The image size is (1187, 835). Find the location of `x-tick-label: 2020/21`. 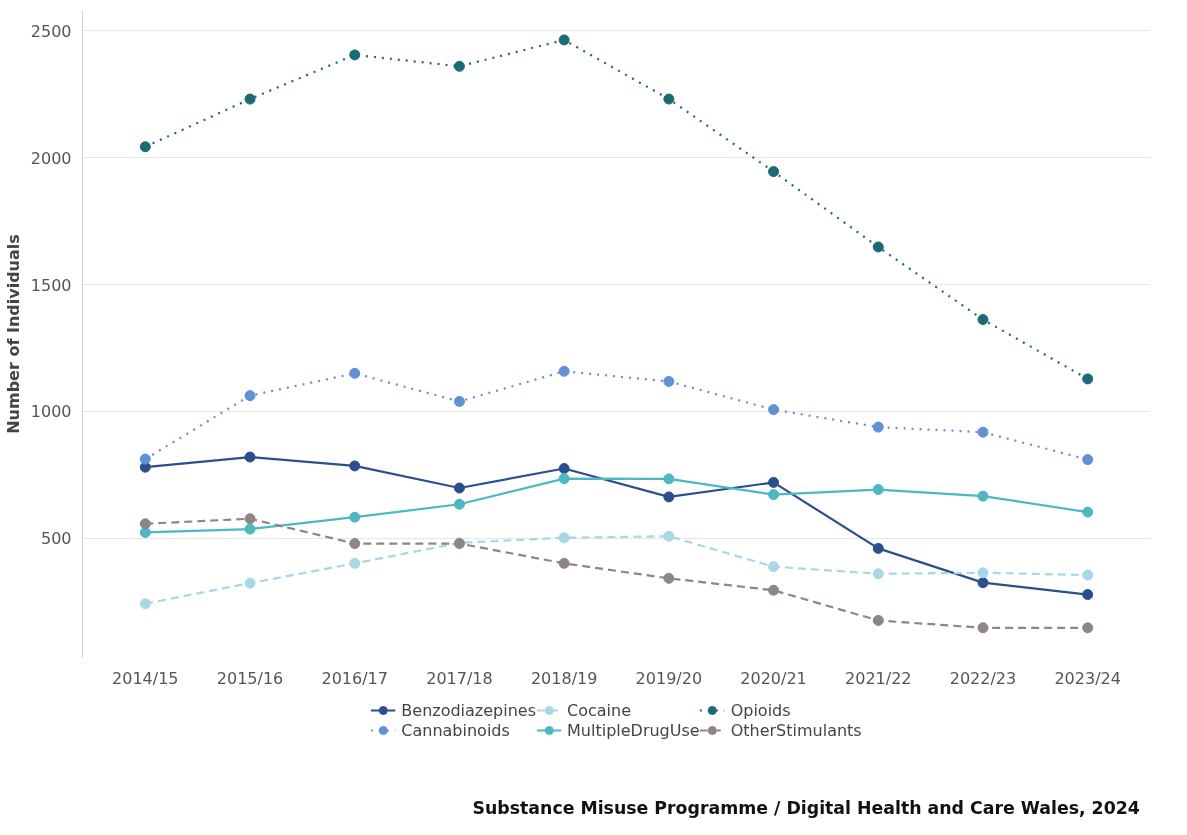

x-tick-label: 2020/21 is located at coordinates (773, 678).